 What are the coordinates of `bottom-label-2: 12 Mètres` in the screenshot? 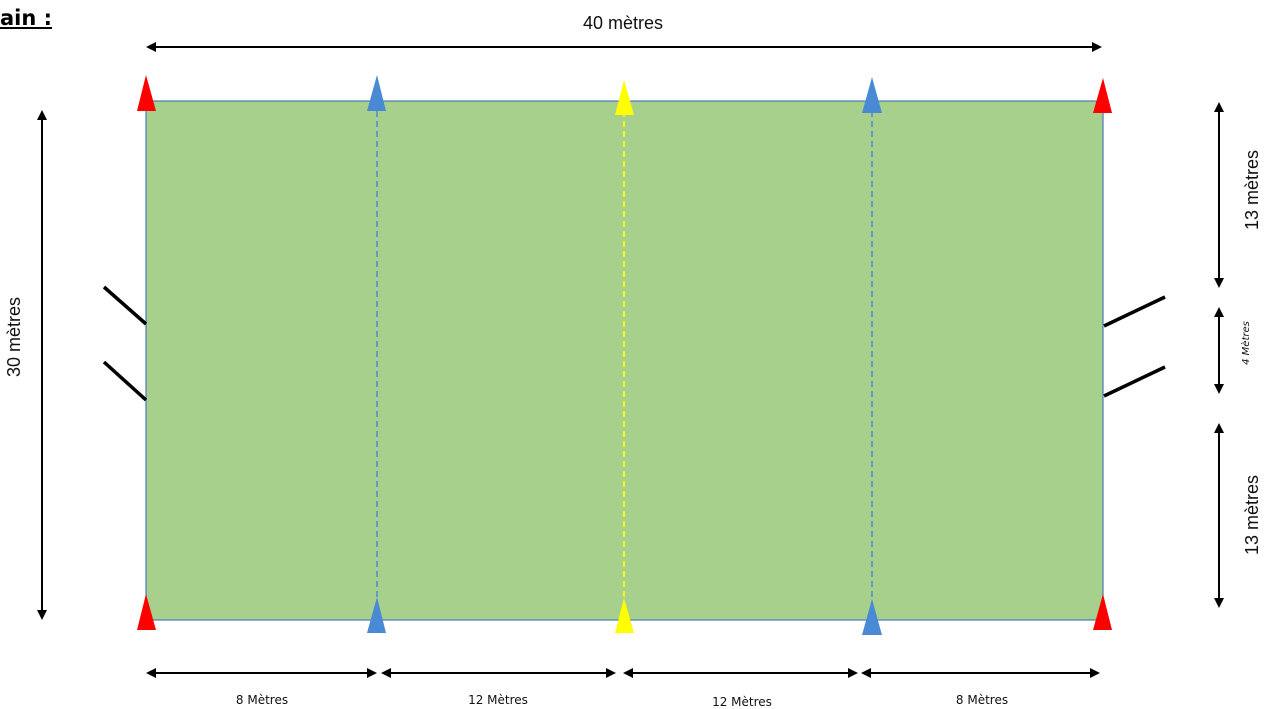 It's located at (498, 700).